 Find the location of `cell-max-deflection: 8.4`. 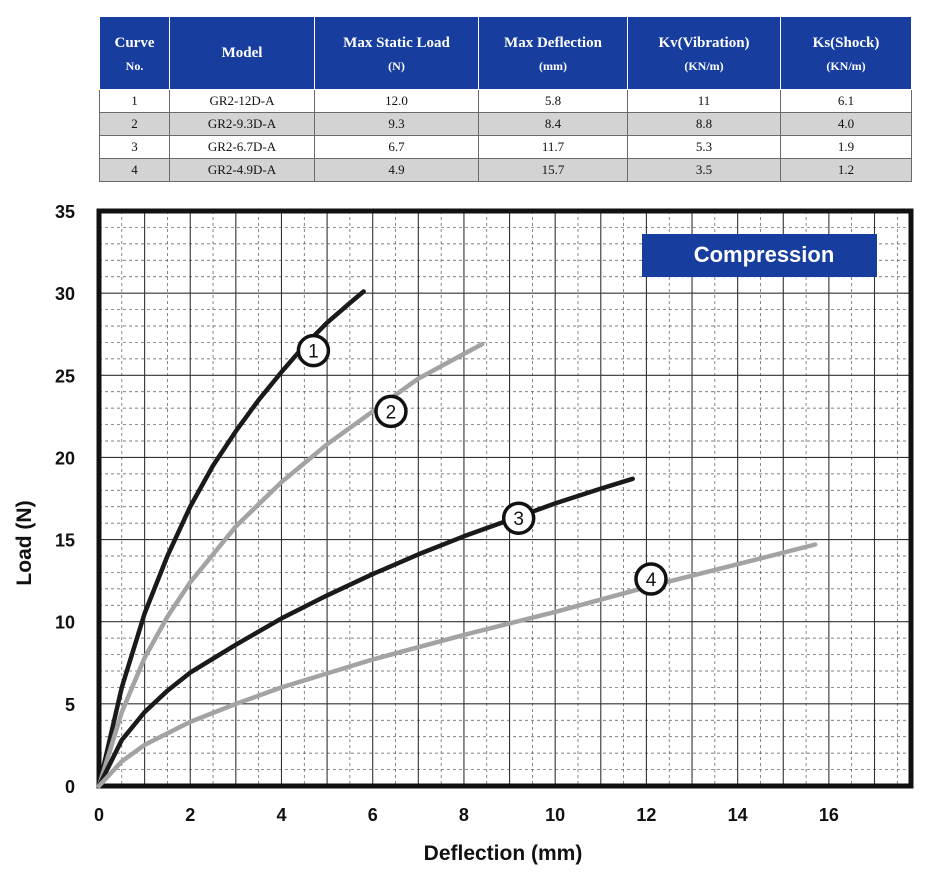

cell-max-deflection: 8.4 is located at coordinates (553, 124).